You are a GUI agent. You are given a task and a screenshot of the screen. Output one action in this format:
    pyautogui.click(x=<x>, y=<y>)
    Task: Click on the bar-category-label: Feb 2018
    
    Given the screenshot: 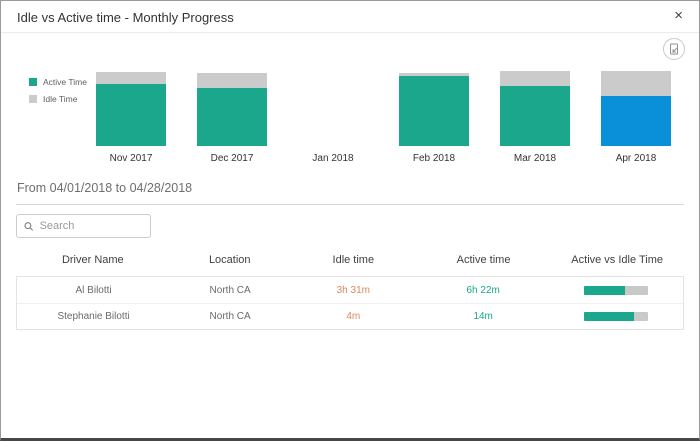 What is the action you would take?
    pyautogui.click(x=434, y=158)
    